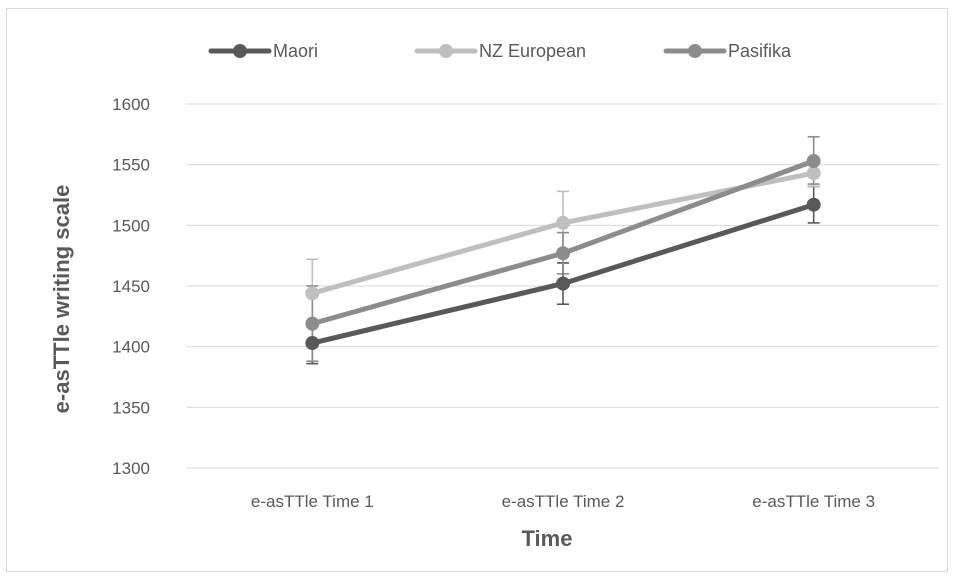  Describe the element at coordinates (312, 501) in the screenshot. I see `x-tick-label: e-asTTle Time 1` at that location.